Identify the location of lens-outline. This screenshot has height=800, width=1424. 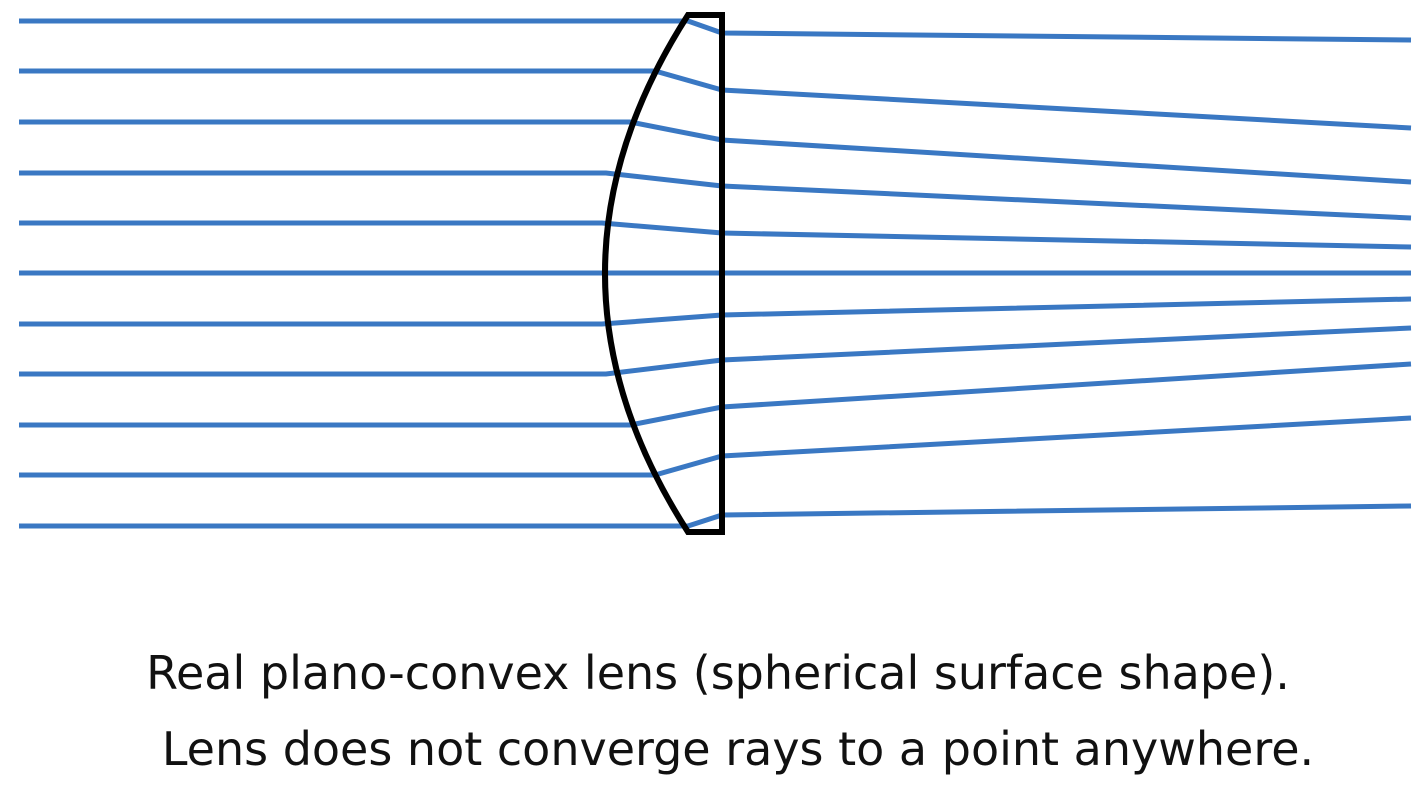
(663, 273).